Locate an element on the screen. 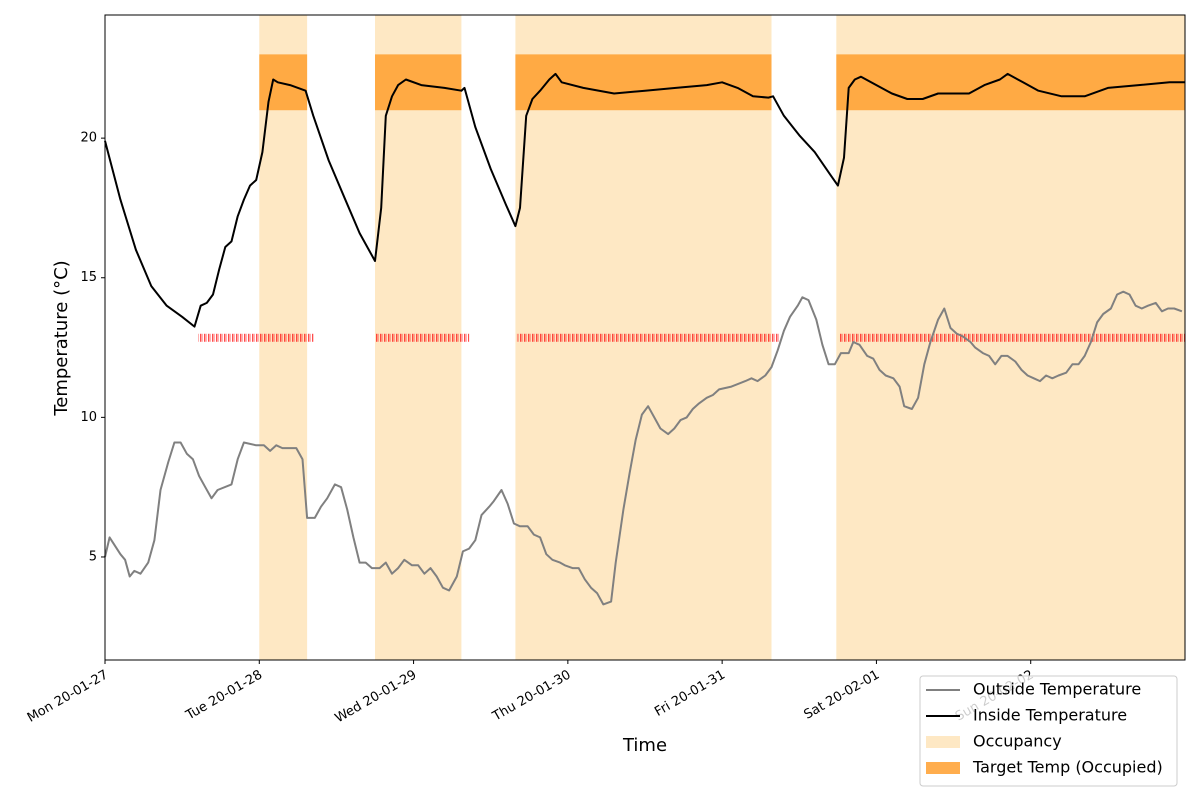 The image size is (1200, 800). y-tick-label: 5 is located at coordinates (93, 556).